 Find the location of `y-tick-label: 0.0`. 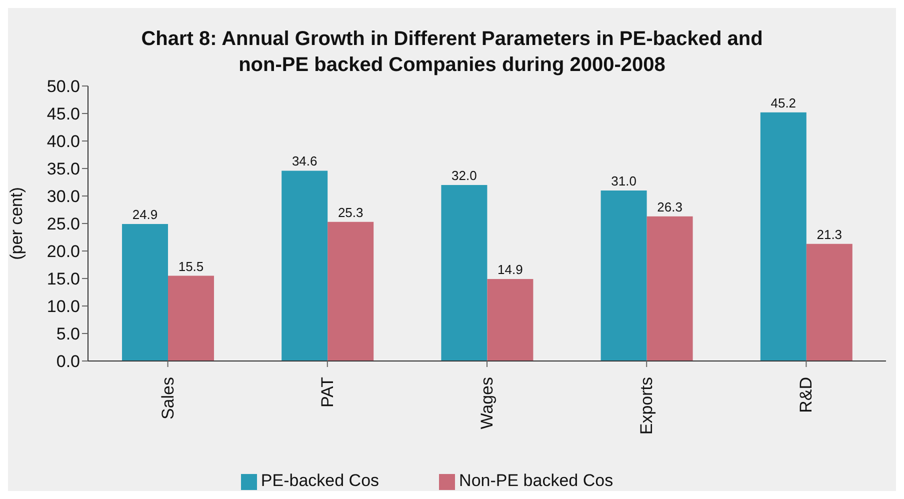

y-tick-label: 0.0 is located at coordinates (68, 362).